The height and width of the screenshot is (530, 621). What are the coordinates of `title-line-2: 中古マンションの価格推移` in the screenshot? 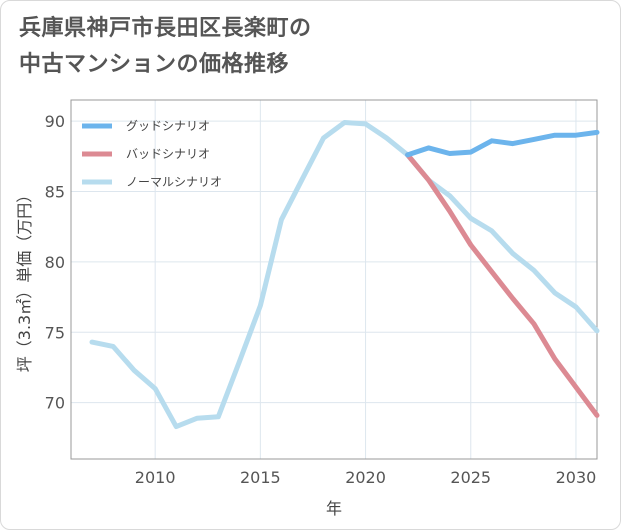 It's located at (154, 64).